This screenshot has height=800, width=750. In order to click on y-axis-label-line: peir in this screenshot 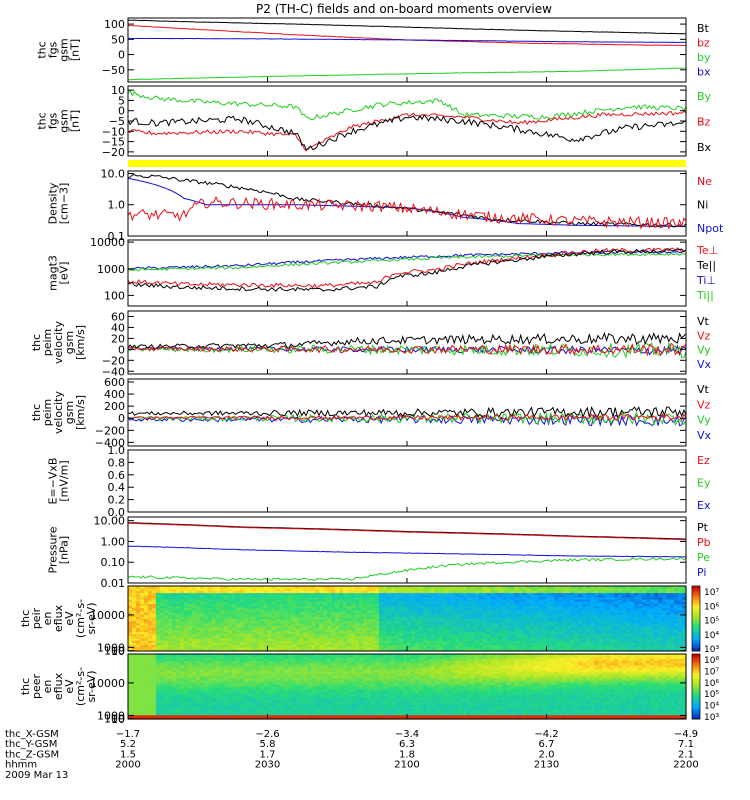, I will do `click(36, 618)`.